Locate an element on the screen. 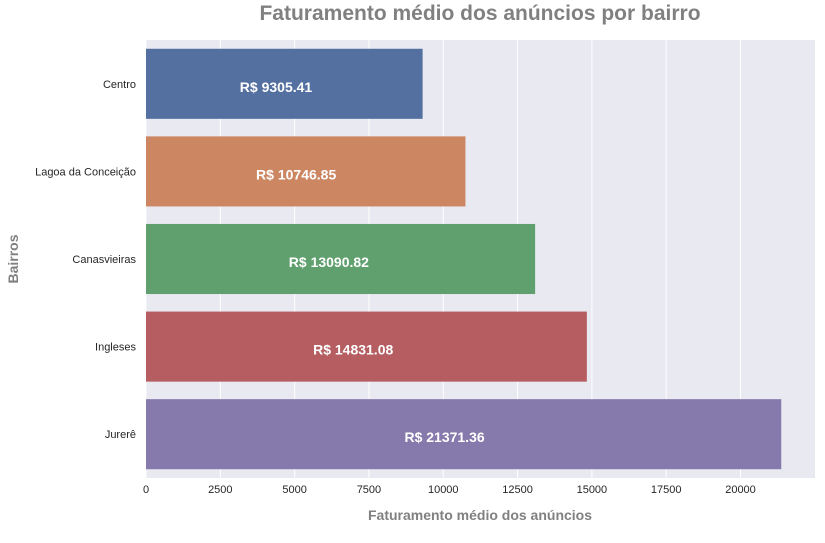  x-tick-label: 2500 is located at coordinates (220, 490).